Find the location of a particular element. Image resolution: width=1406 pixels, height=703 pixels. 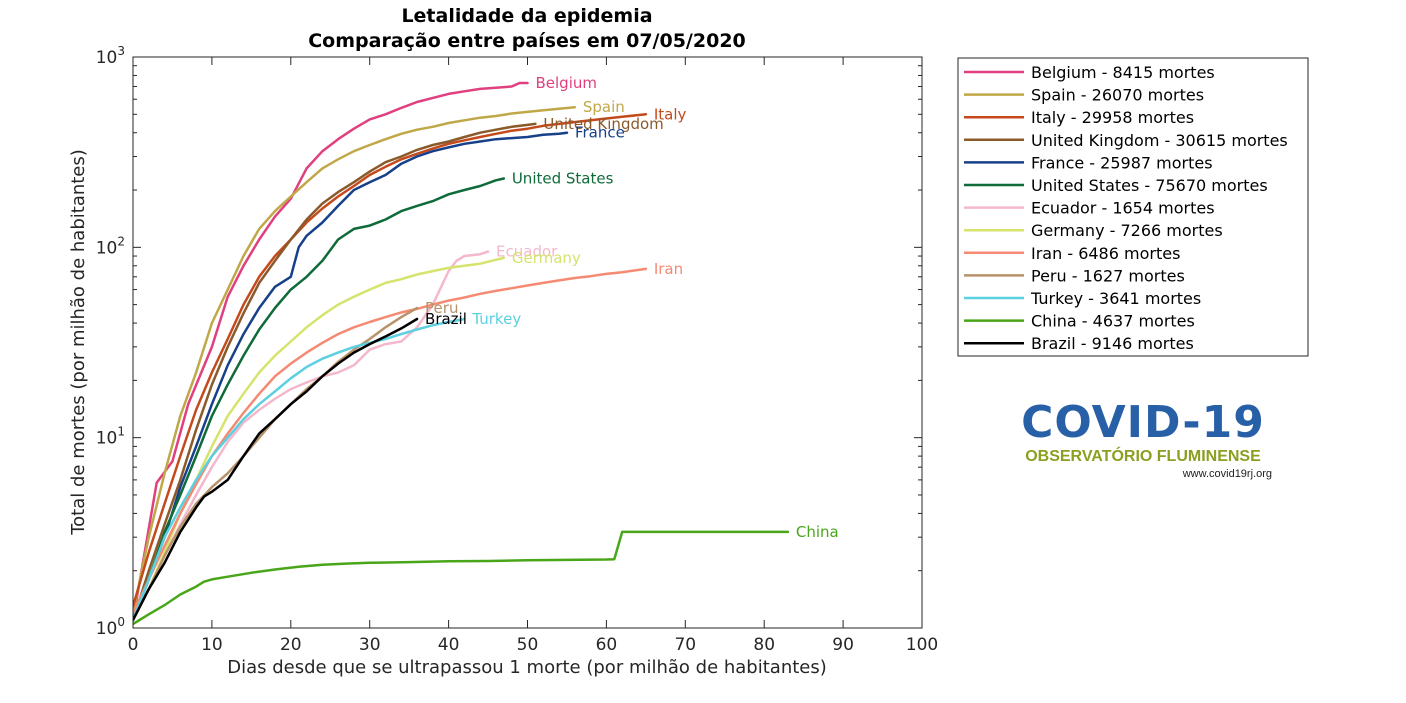

series-label-iran: Iran is located at coordinates (668, 269).